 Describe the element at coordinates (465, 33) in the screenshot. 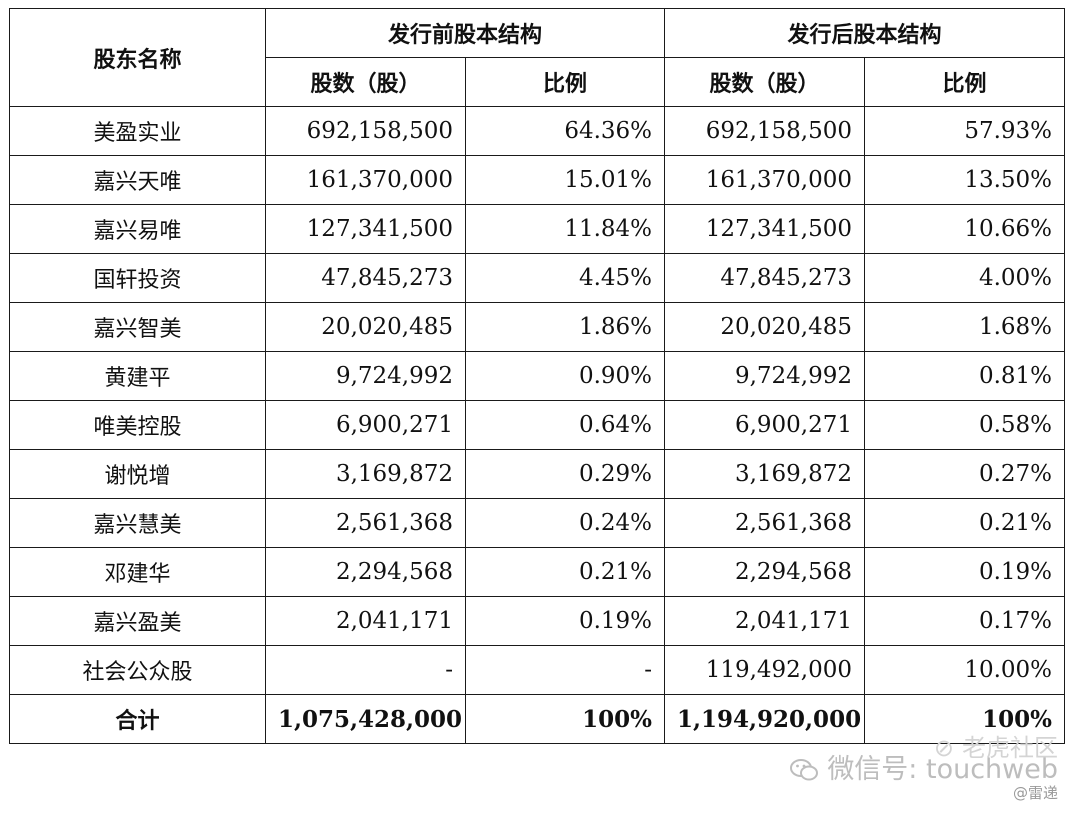

I see `header-before-issuance: 发行前股本结构` at that location.